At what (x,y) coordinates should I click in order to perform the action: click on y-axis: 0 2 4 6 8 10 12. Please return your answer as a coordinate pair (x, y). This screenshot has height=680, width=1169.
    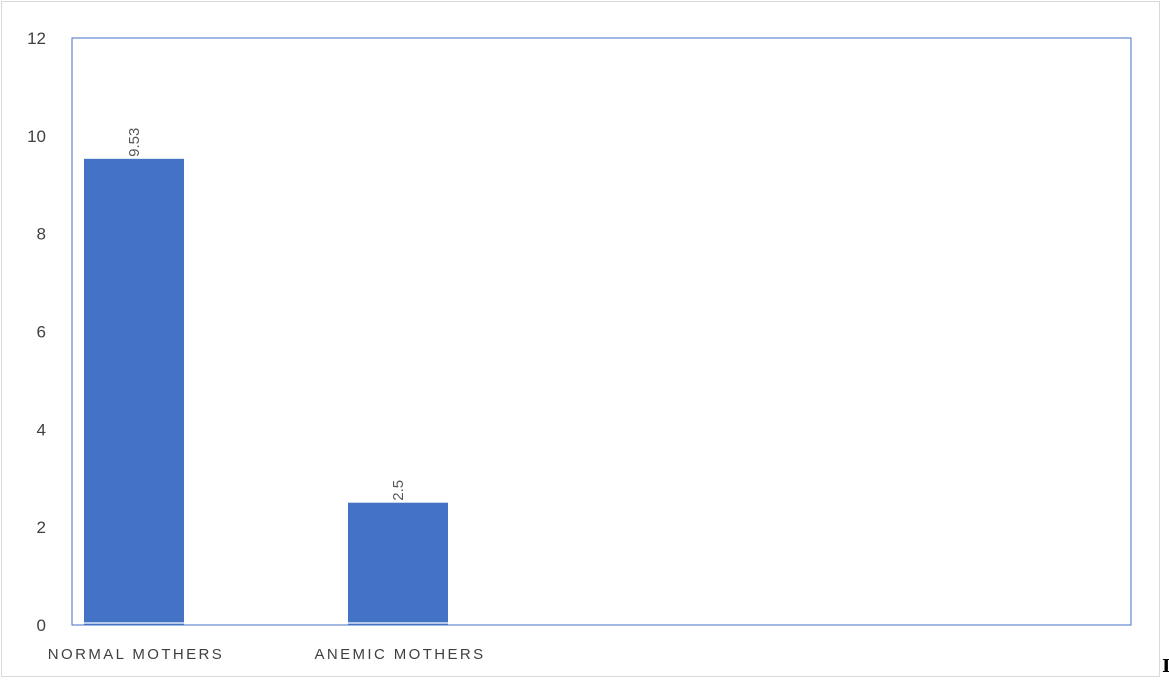
    Looking at the image, I should click on (36, 332).